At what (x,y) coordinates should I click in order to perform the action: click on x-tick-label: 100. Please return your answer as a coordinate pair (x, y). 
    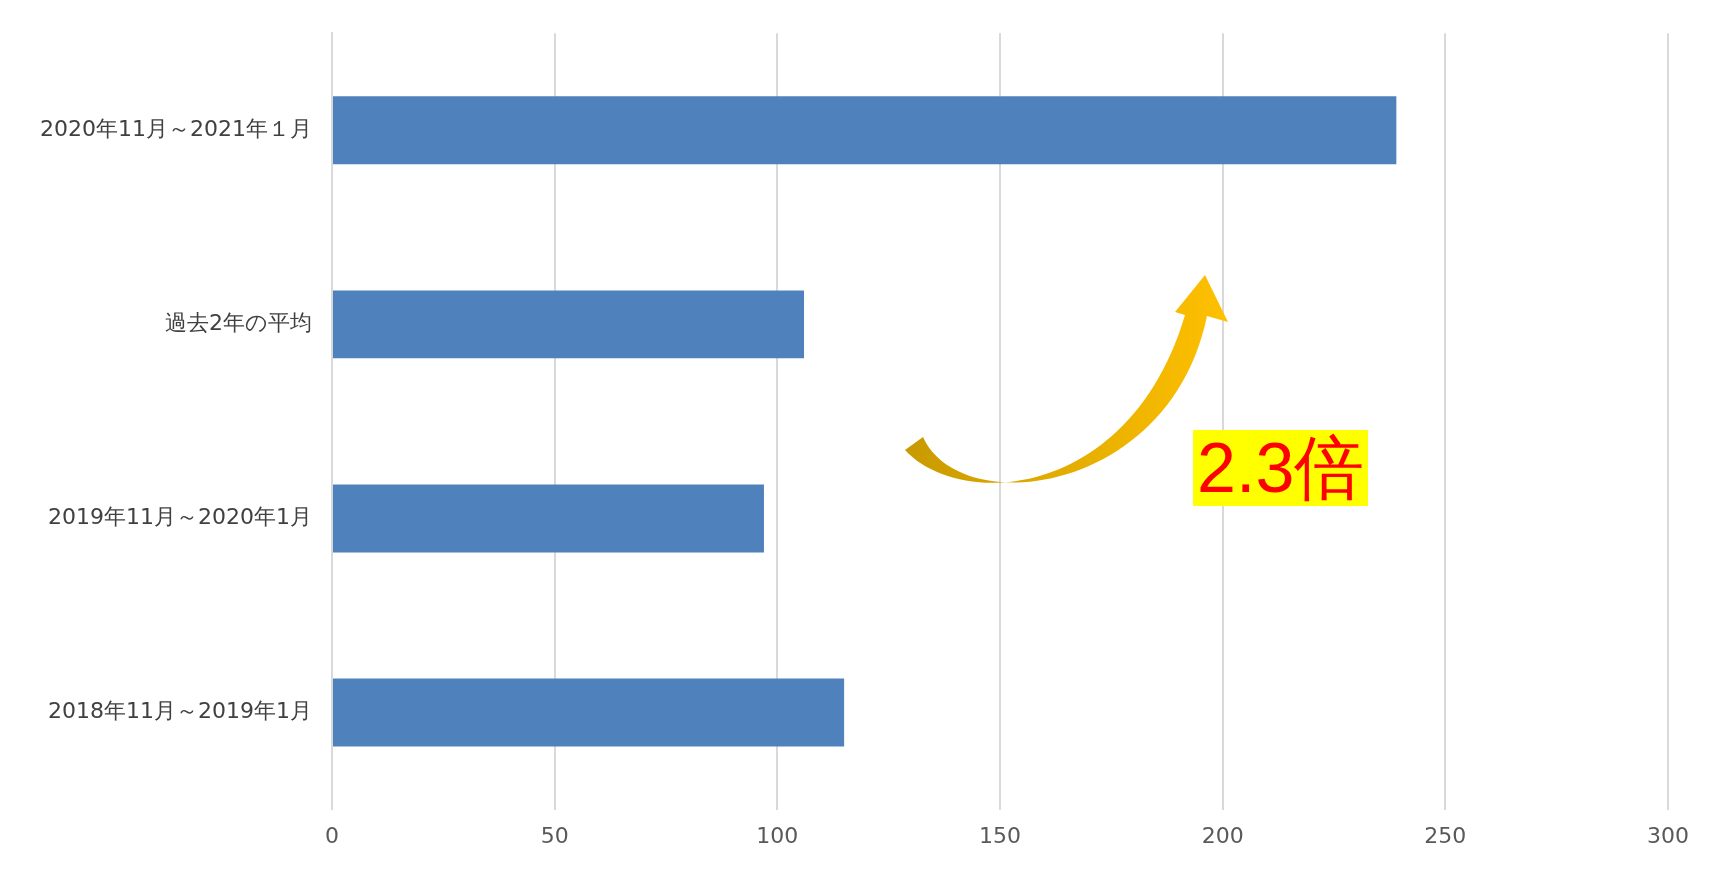
    Looking at the image, I should click on (777, 835).